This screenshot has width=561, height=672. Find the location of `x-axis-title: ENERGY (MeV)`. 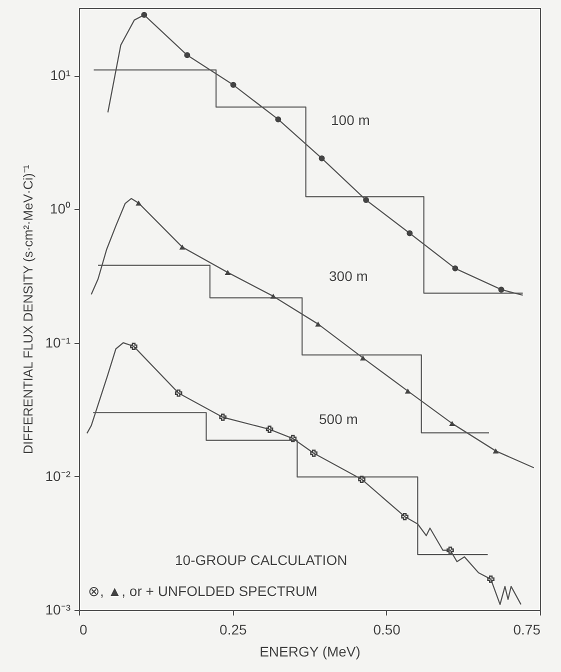

x-axis-title: ENERGY (MeV) is located at coordinates (310, 652).